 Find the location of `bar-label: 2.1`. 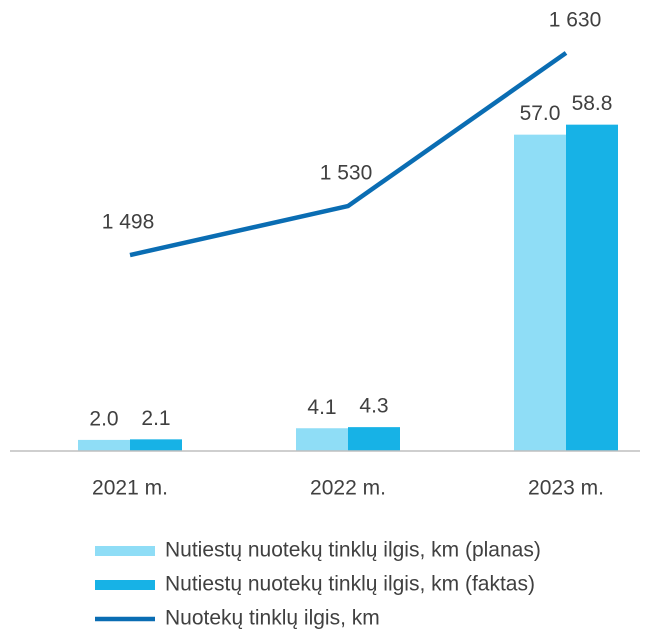

bar-label: 2.1 is located at coordinates (155, 418).